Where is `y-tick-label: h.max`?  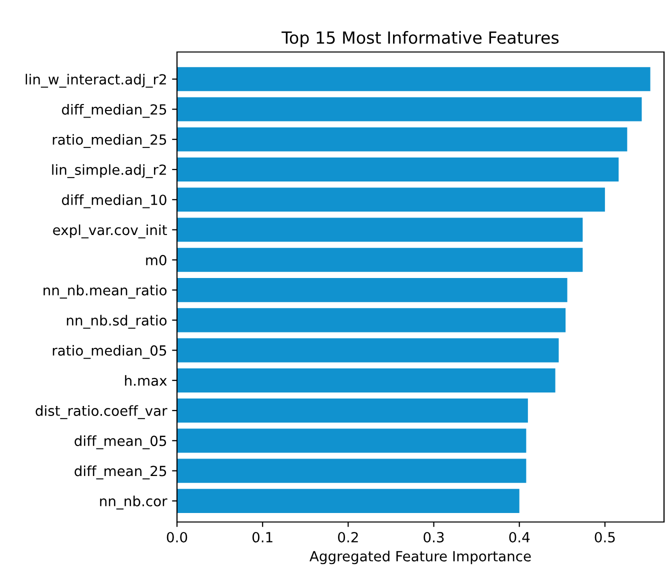
y-tick-label: h.max is located at coordinates (146, 380).